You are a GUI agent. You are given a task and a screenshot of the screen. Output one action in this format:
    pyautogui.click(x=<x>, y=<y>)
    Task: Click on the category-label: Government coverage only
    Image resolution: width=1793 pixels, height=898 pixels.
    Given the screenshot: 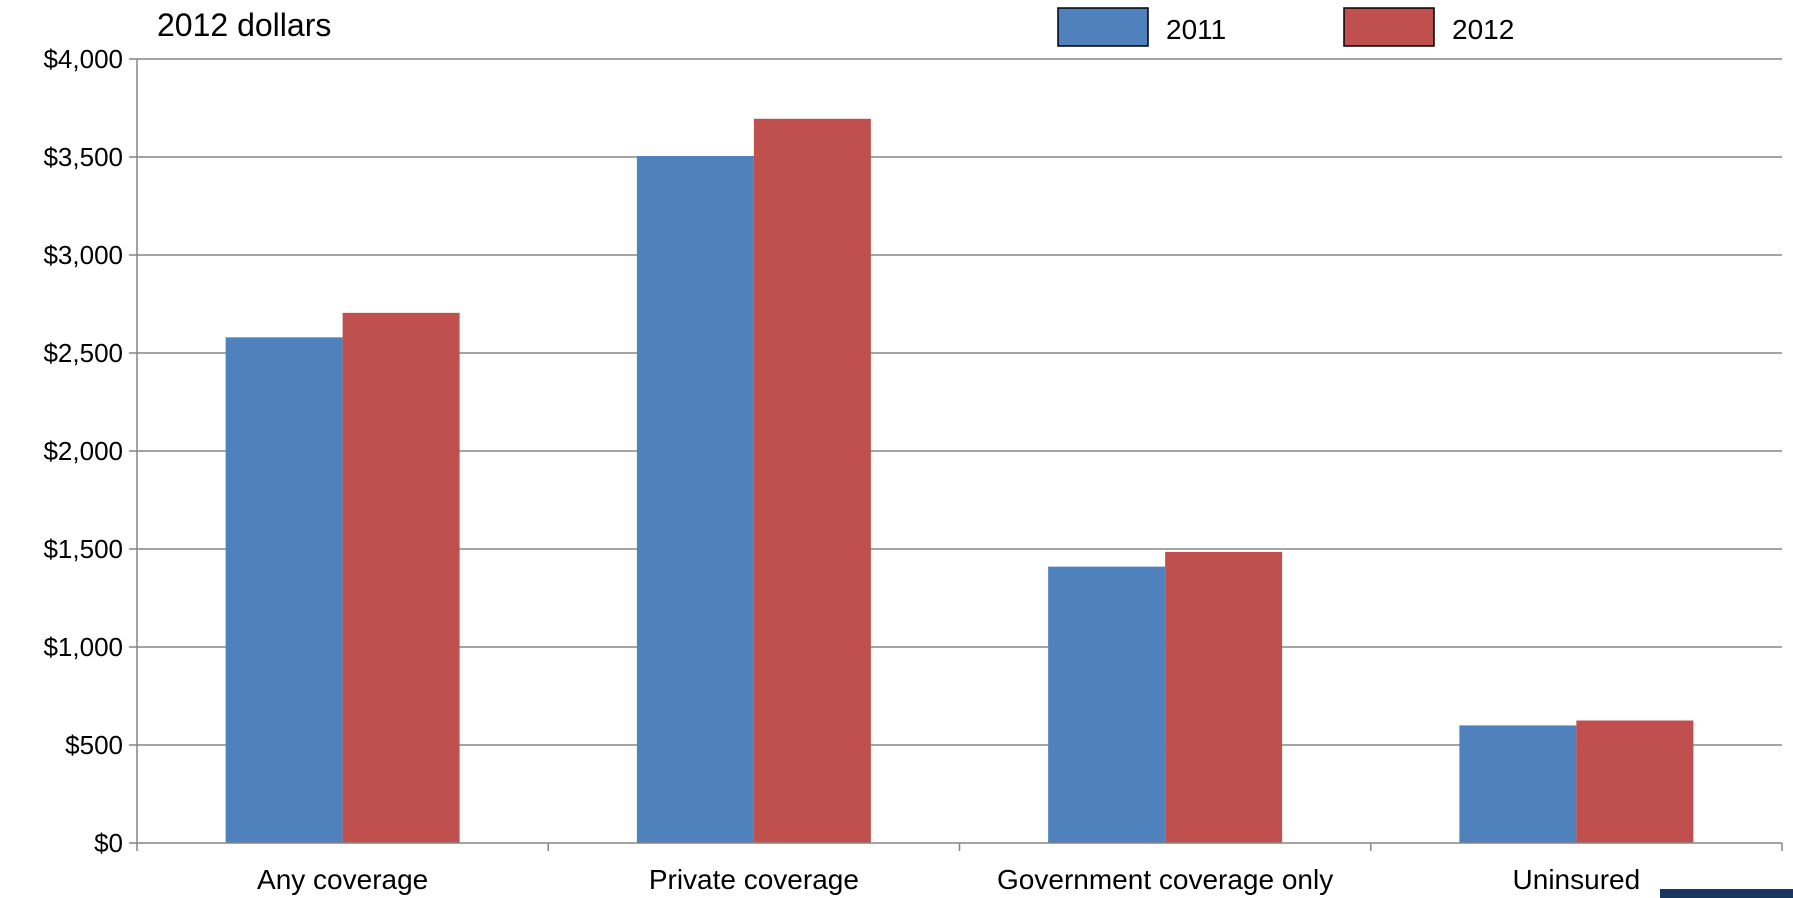 What is the action you would take?
    pyautogui.click(x=1165, y=879)
    